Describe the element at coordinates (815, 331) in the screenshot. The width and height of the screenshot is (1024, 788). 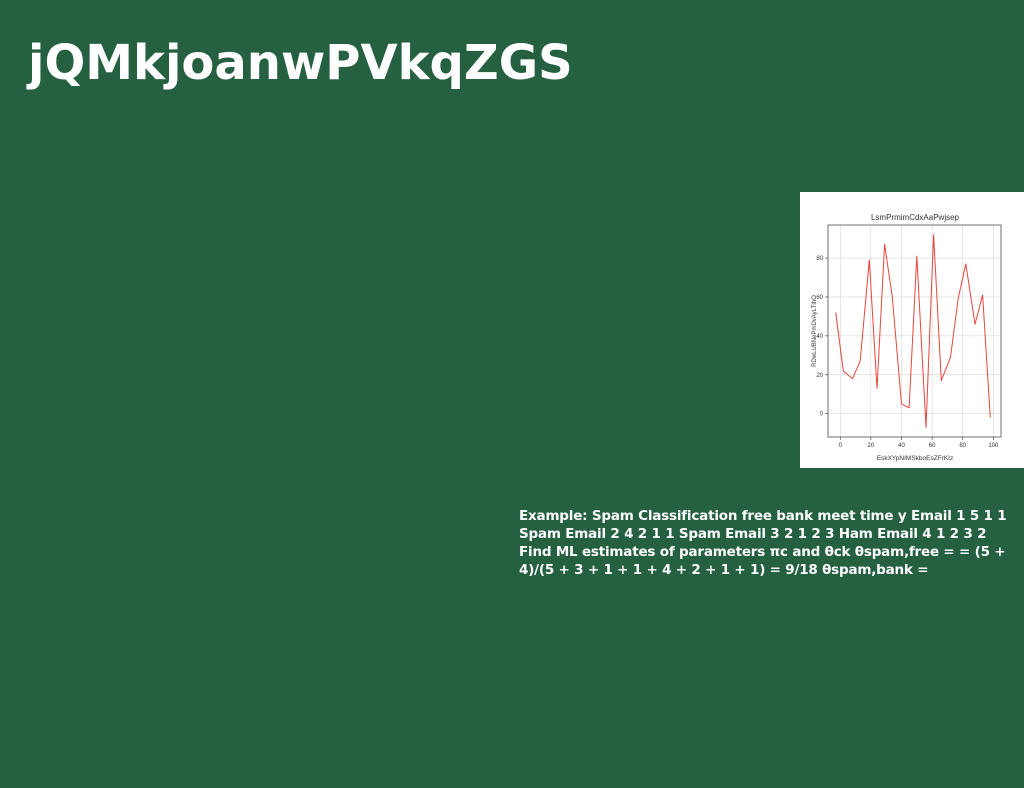
I see `y-axis-label: RDwLUBNePmDvAyLTIhO` at that location.